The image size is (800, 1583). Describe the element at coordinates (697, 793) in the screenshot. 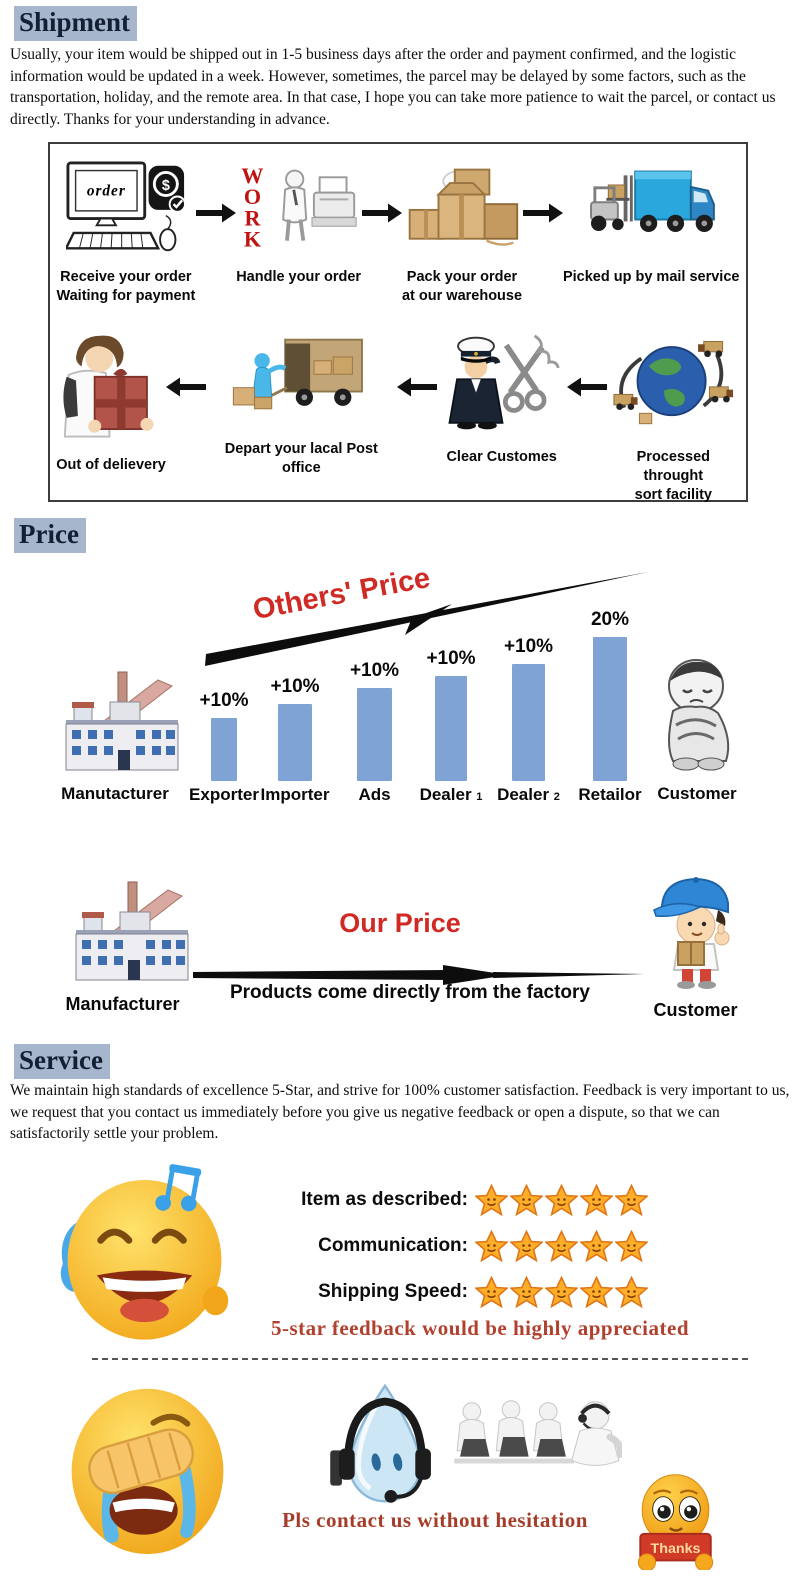

I see `others-customer-label: Customer` at that location.